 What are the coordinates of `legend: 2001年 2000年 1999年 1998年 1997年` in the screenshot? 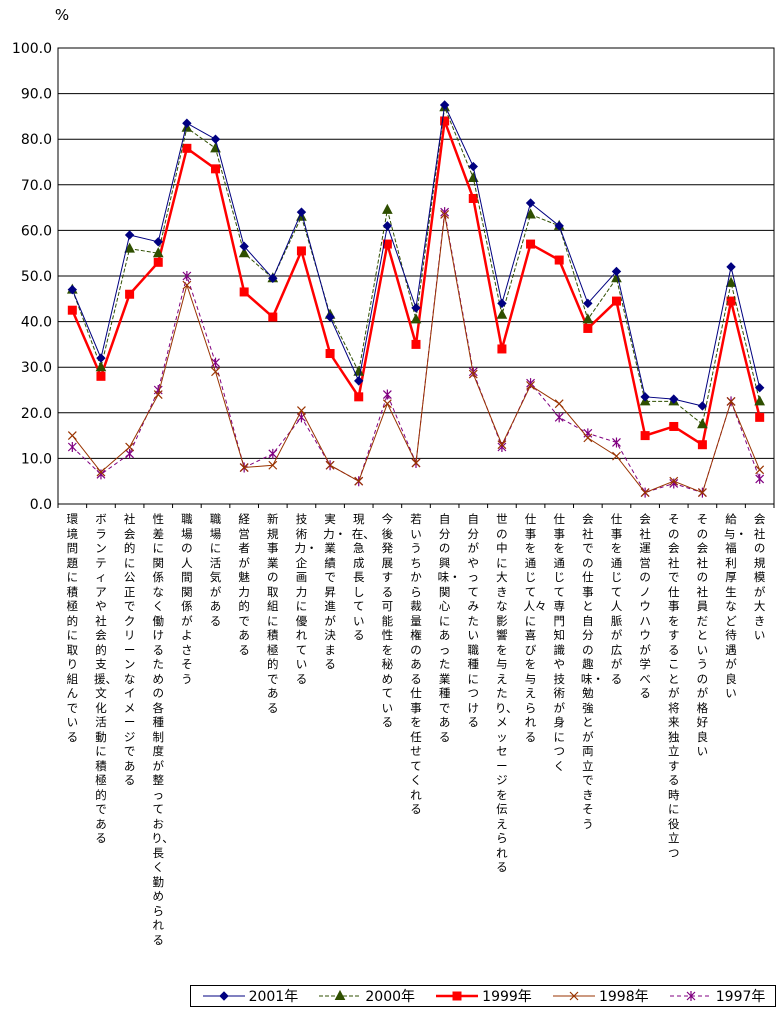 It's located at (483, 996).